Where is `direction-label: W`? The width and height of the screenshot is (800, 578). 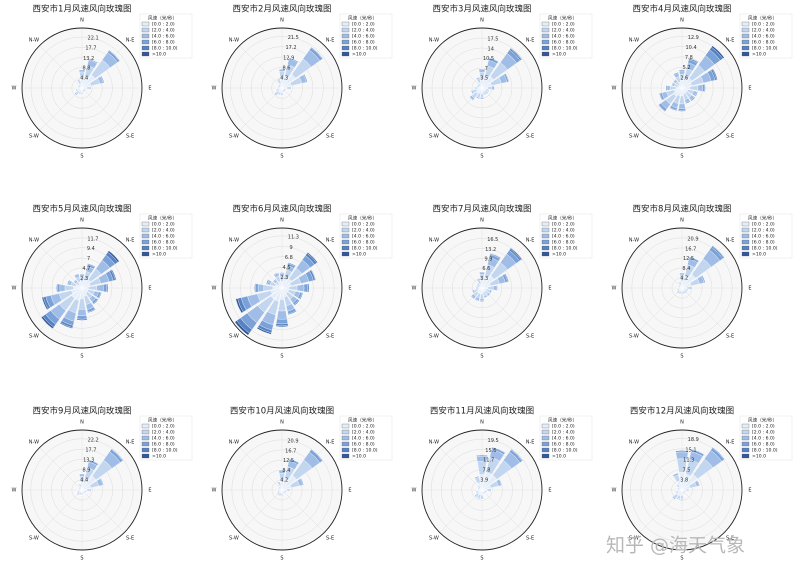 direction-label: W is located at coordinates (214, 89).